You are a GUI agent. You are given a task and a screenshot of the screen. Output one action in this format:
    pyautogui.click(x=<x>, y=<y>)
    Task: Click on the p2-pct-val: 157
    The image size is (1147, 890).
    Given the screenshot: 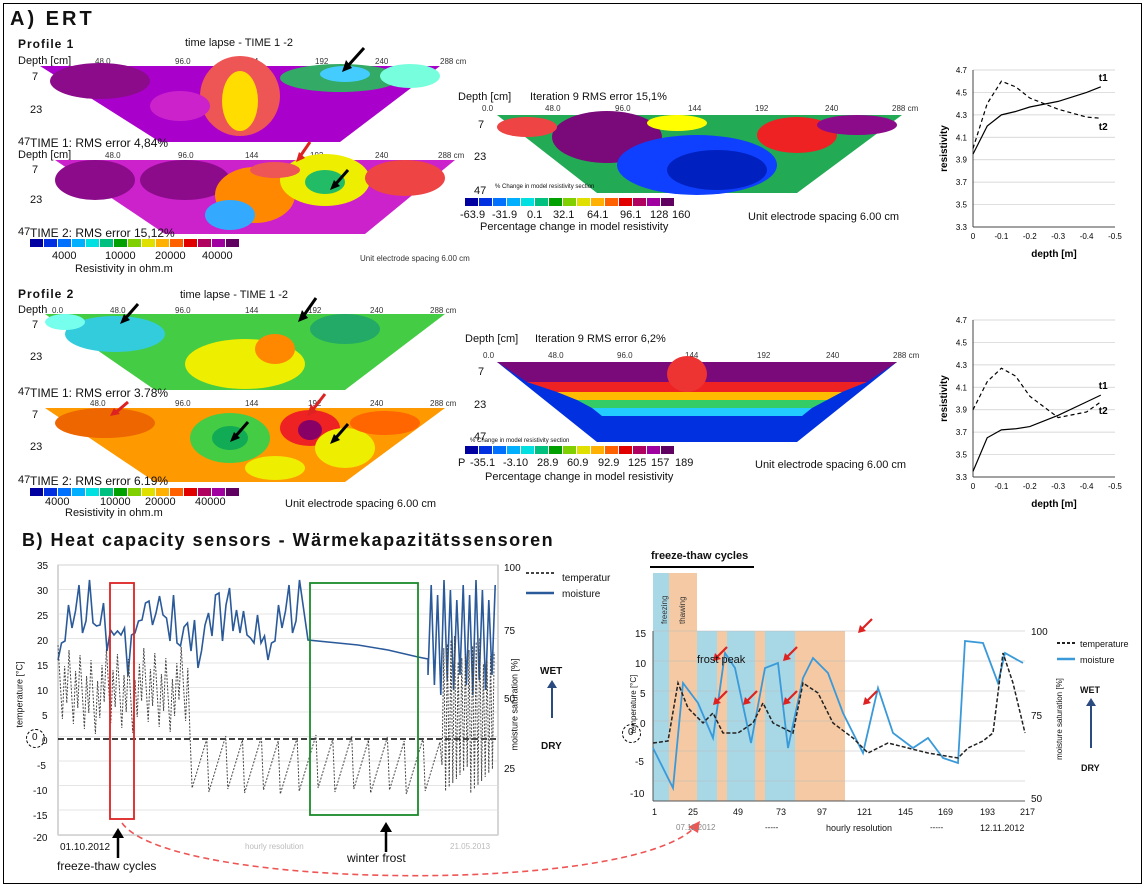 What is the action you would take?
    pyautogui.click(x=660, y=463)
    